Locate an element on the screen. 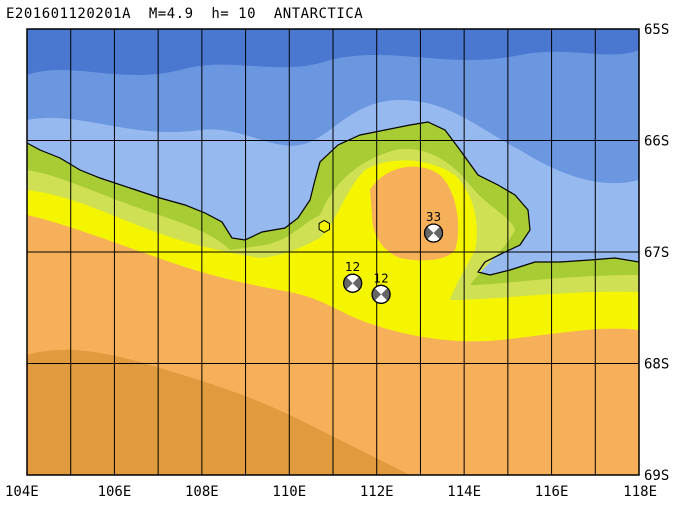  longitude-tick-label: 108E is located at coordinates (202, 492).